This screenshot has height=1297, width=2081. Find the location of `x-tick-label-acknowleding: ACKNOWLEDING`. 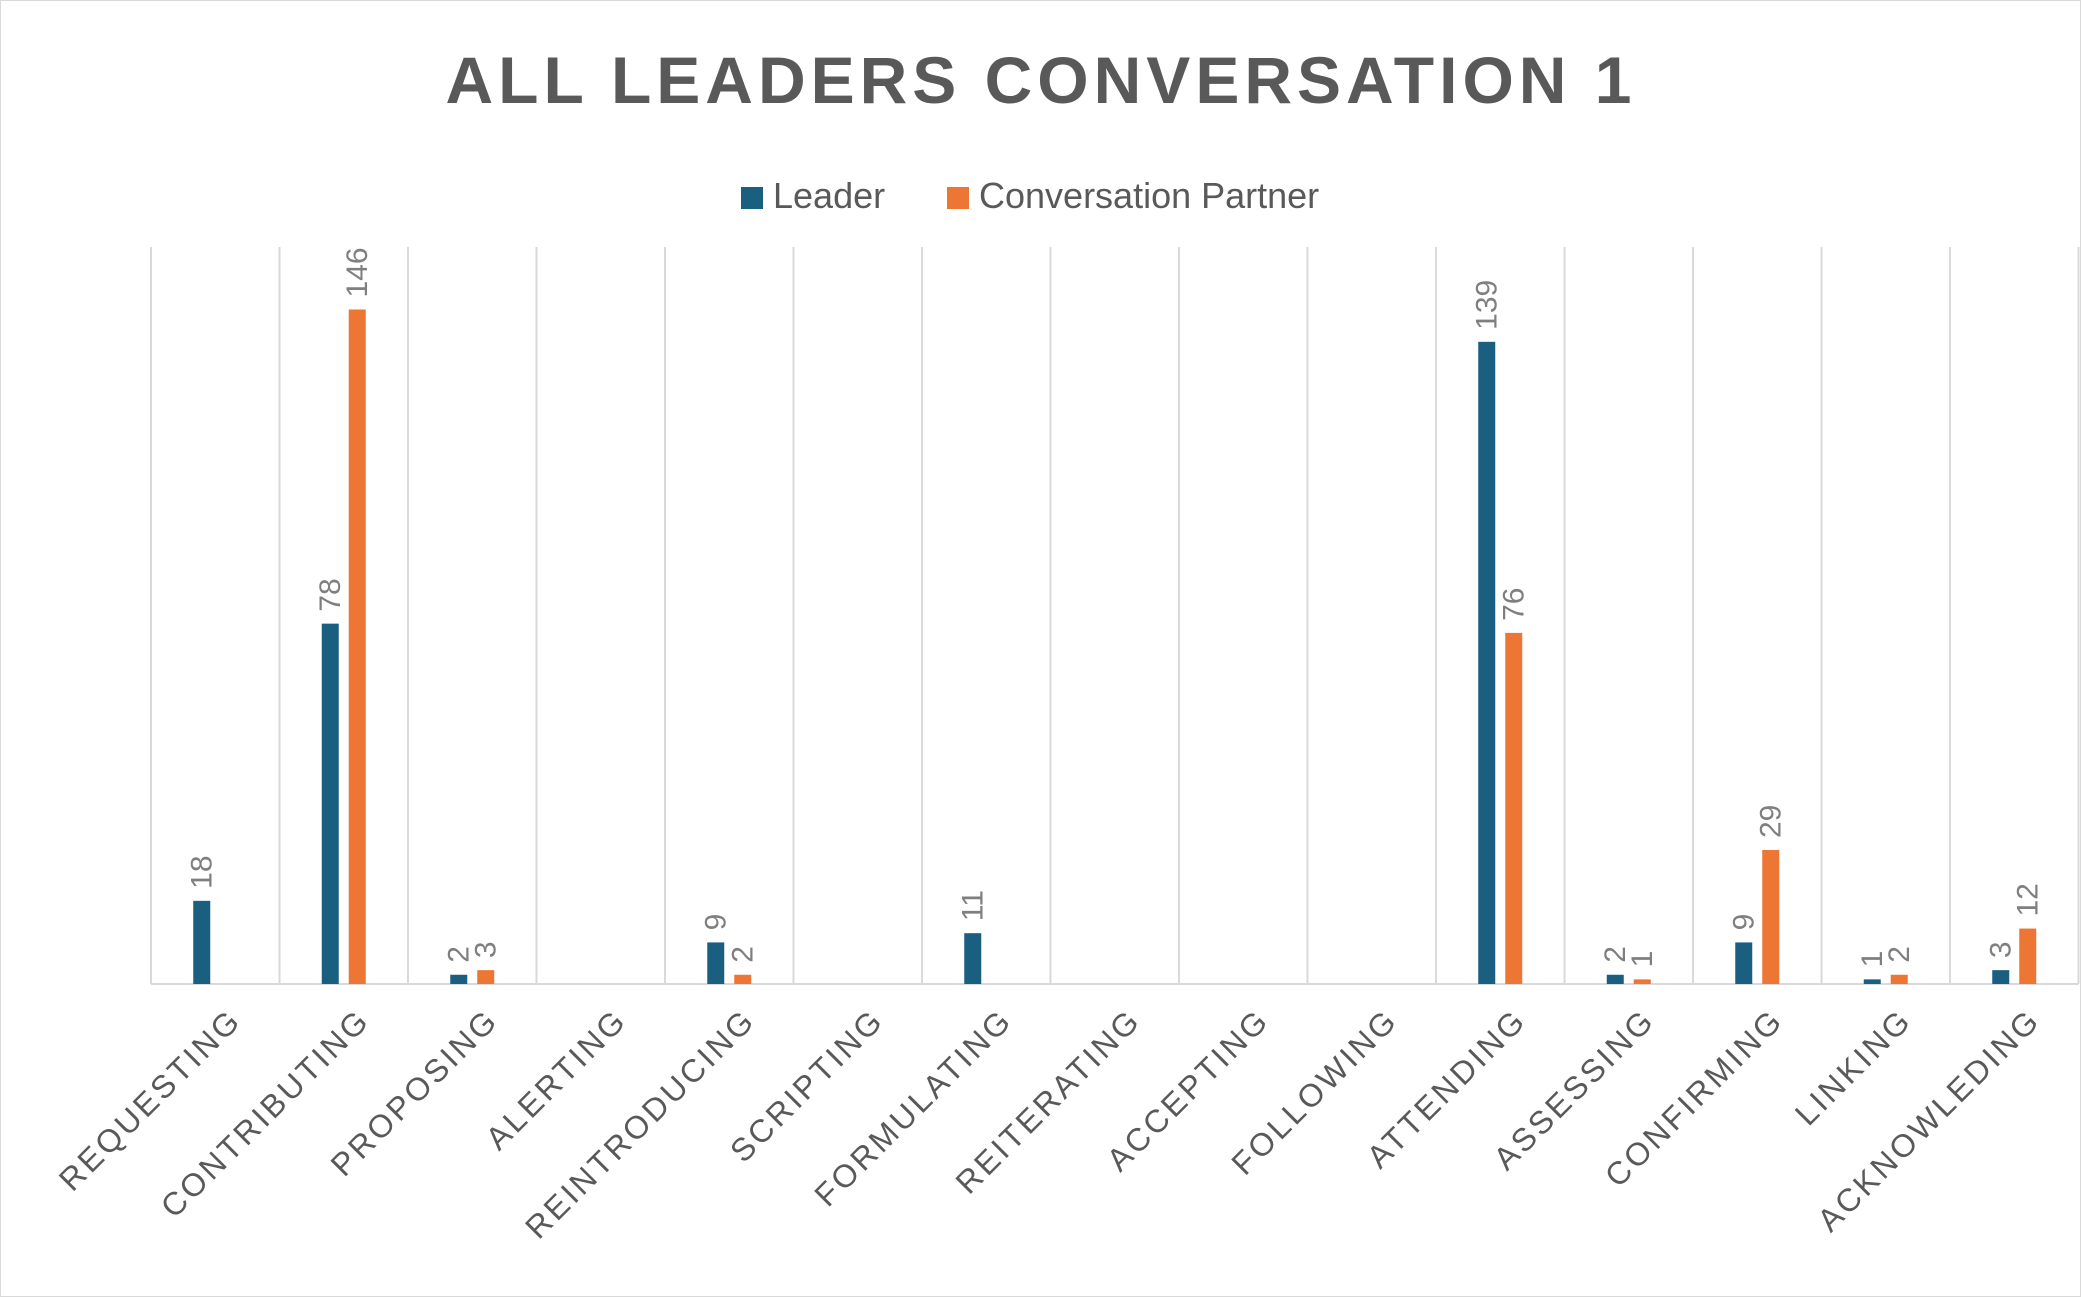

x-tick-label-acknowleding: ACKNOWLEDING is located at coordinates (1928, 1119).